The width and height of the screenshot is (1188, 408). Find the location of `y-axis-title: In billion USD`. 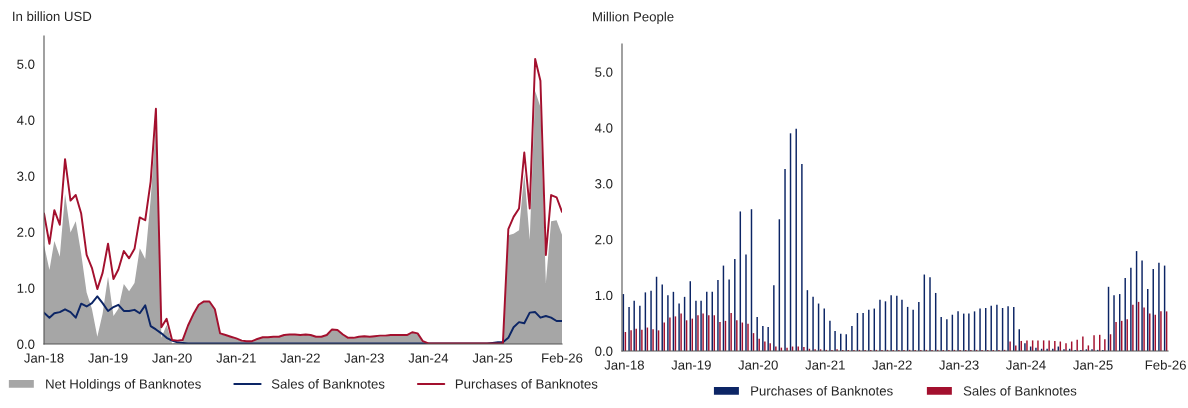

y-axis-title: In billion USD is located at coordinates (52, 16).